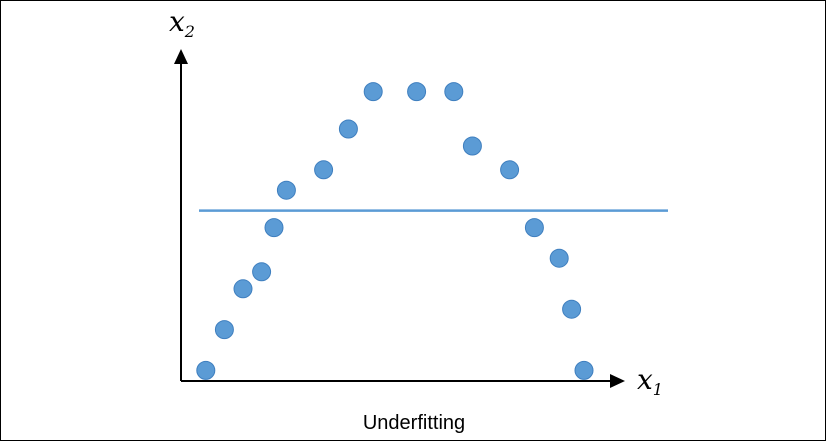 The width and height of the screenshot is (826, 442). What do you see at coordinates (182, 23) in the screenshot?
I see `y-axis-label: x2` at bounding box center [182, 23].